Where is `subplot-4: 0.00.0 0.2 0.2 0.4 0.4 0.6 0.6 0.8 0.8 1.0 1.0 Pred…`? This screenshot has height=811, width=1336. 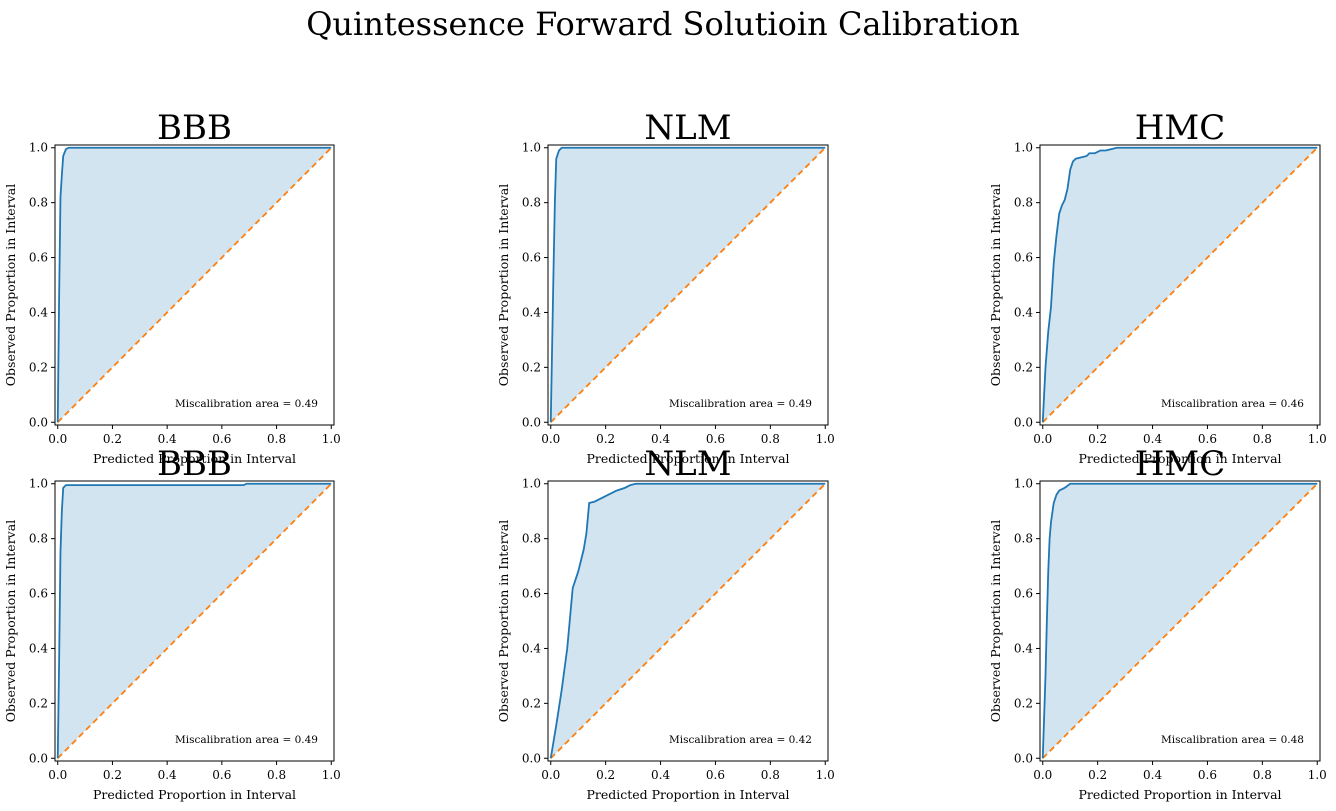
subplot-4: 0.00.0 0.2 0.2 0.4 0.4 0.6 0.6 0.8 0.8 1.0 1.0 Pred… is located at coordinates (172, 623).